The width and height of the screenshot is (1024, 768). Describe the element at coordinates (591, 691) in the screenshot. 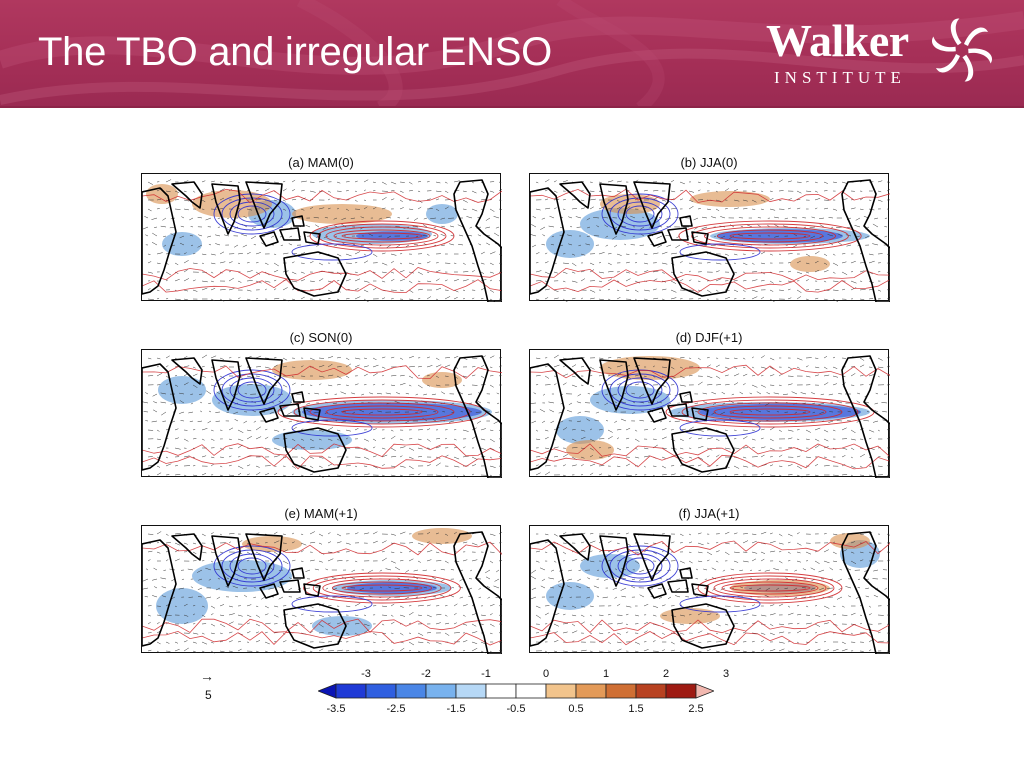

I see `colorbar-box` at that location.